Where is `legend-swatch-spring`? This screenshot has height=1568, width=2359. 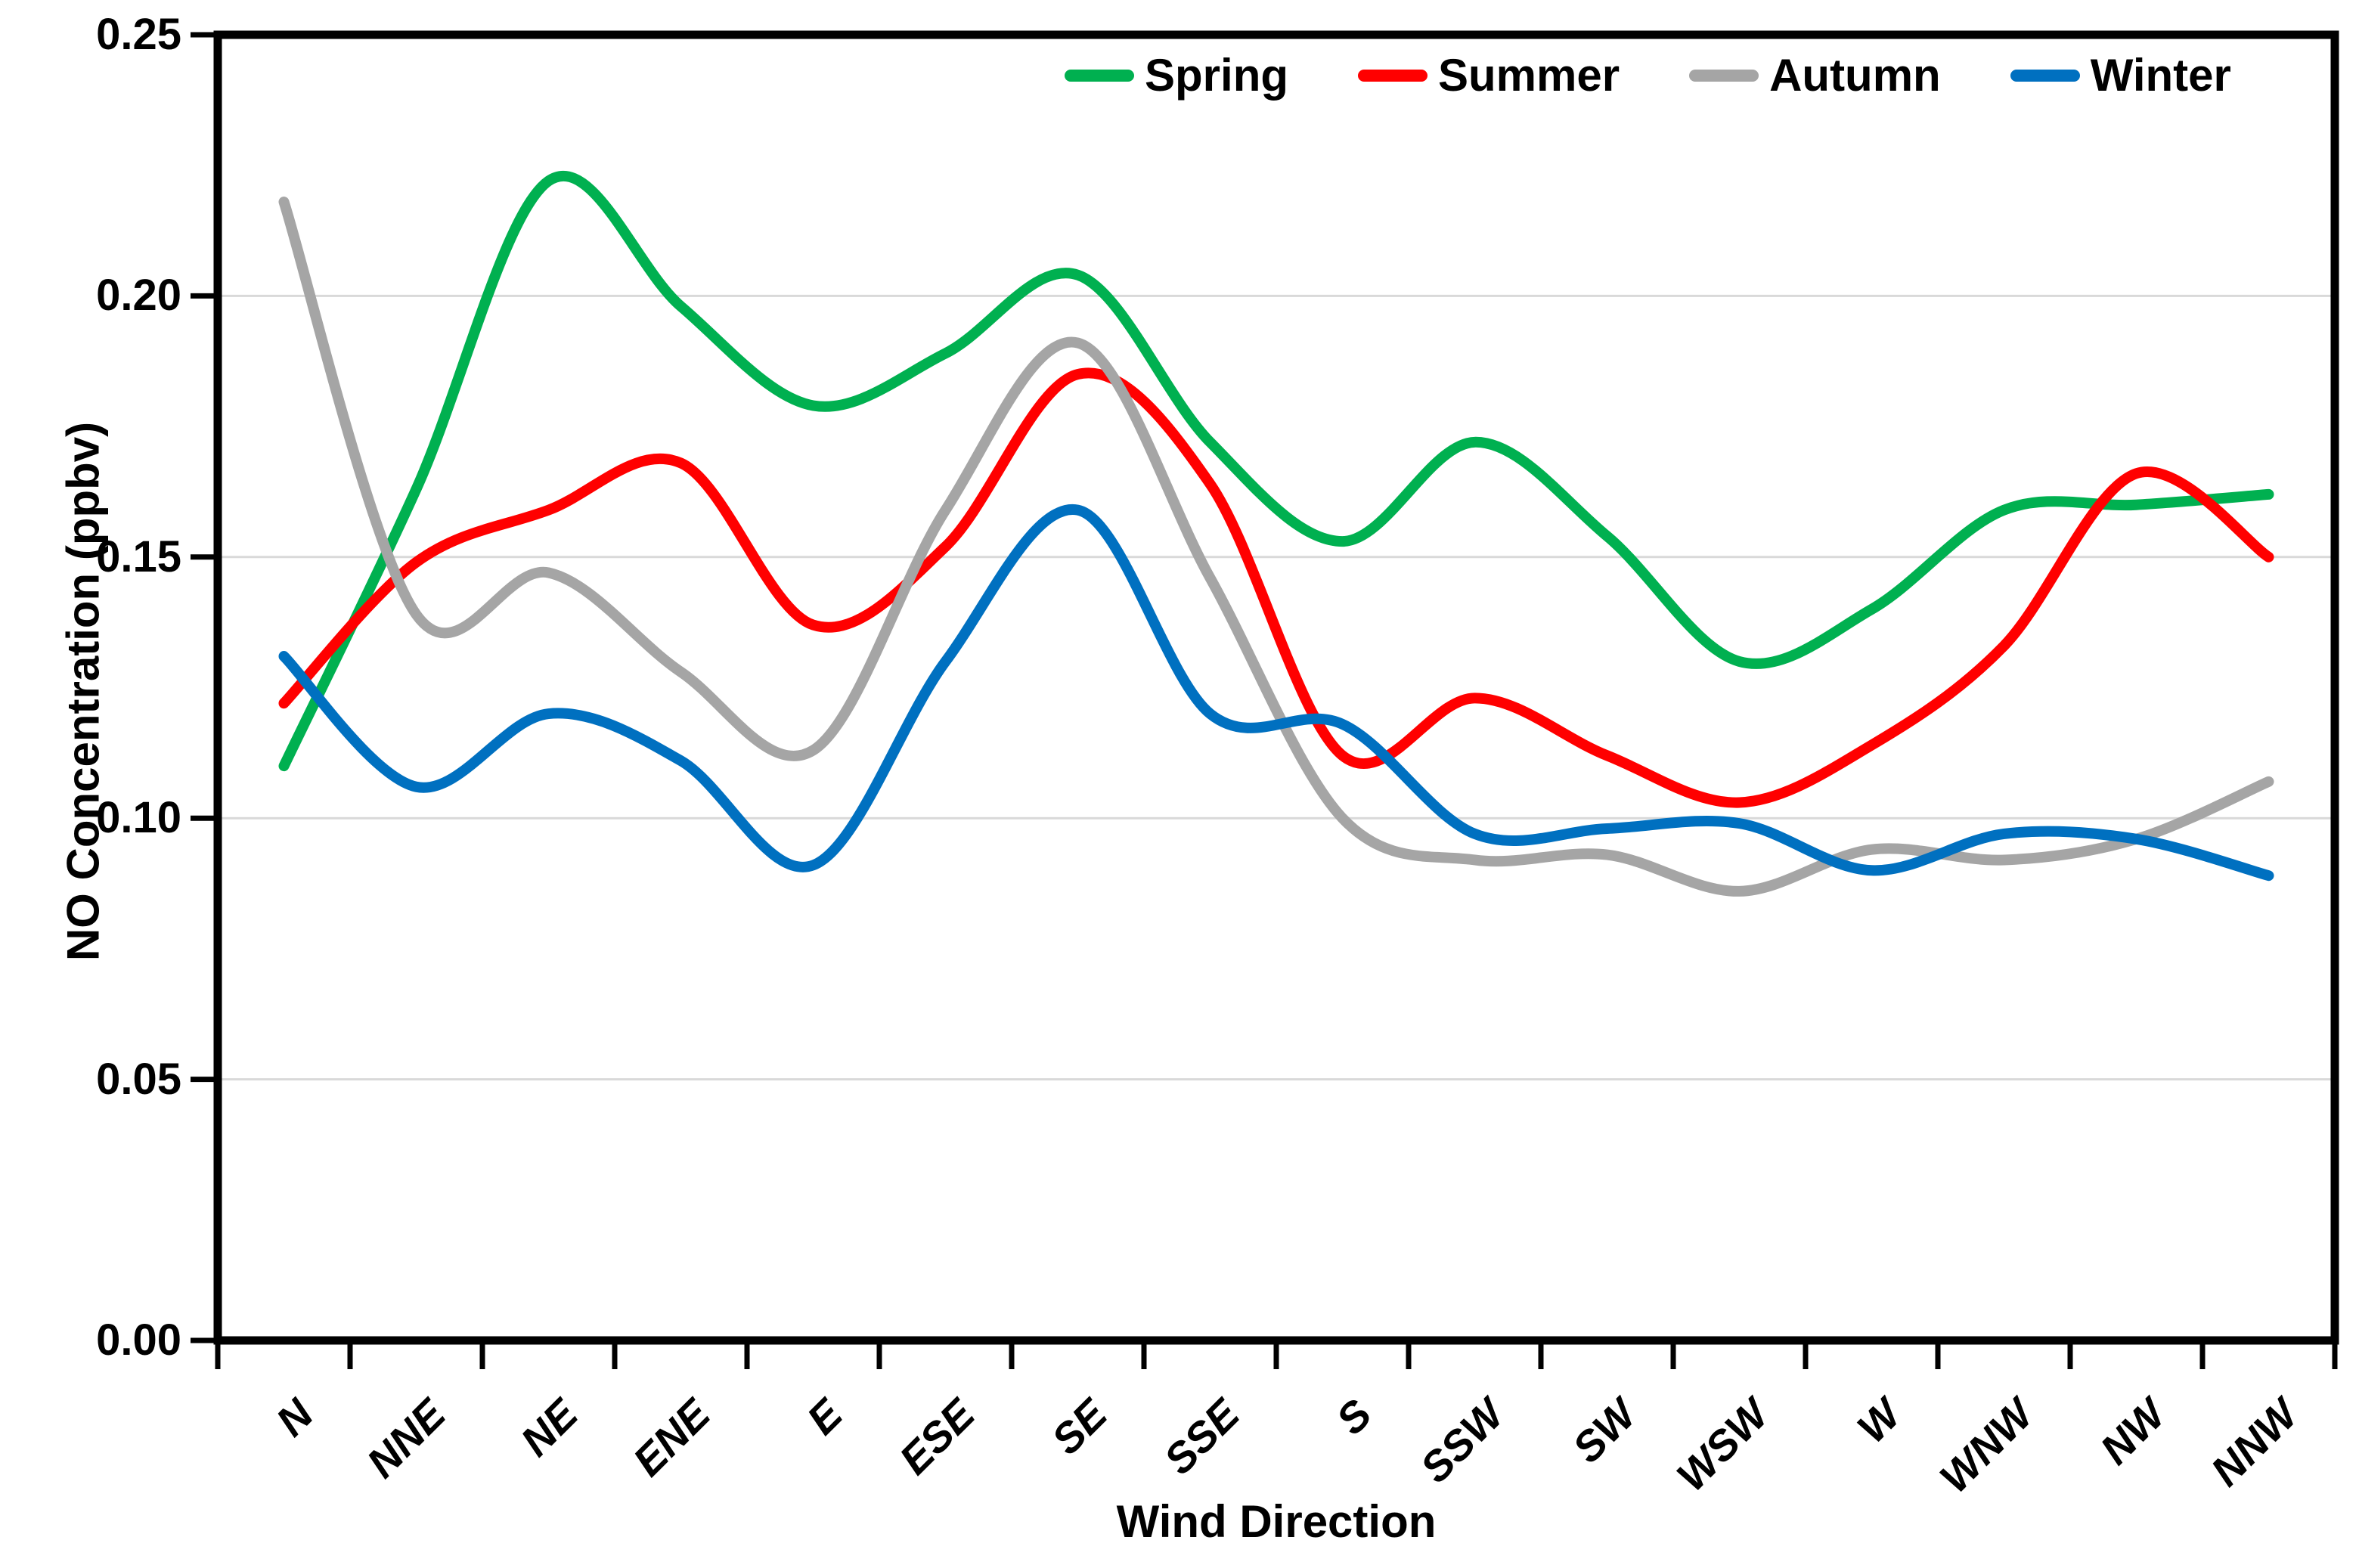 legend-swatch-spring is located at coordinates (1099, 76).